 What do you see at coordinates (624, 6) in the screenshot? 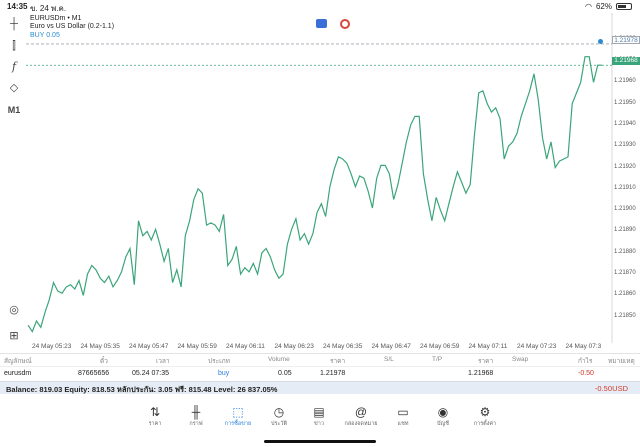
I see `battery-icon` at bounding box center [624, 6].